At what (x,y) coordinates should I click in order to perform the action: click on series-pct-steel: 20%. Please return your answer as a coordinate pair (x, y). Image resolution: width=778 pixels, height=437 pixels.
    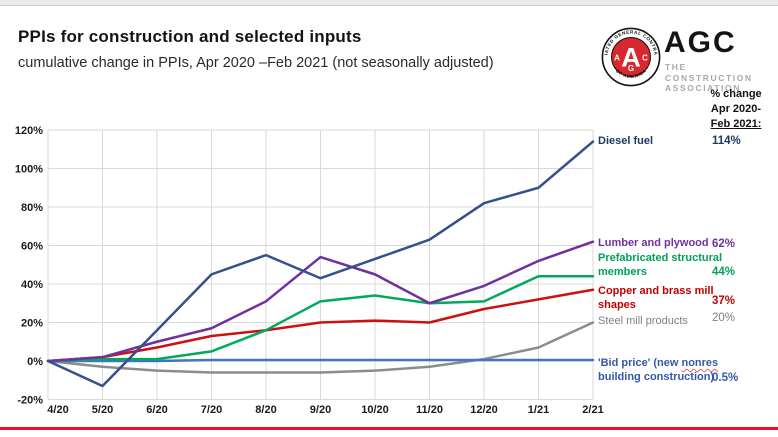
    Looking at the image, I should click on (724, 318).